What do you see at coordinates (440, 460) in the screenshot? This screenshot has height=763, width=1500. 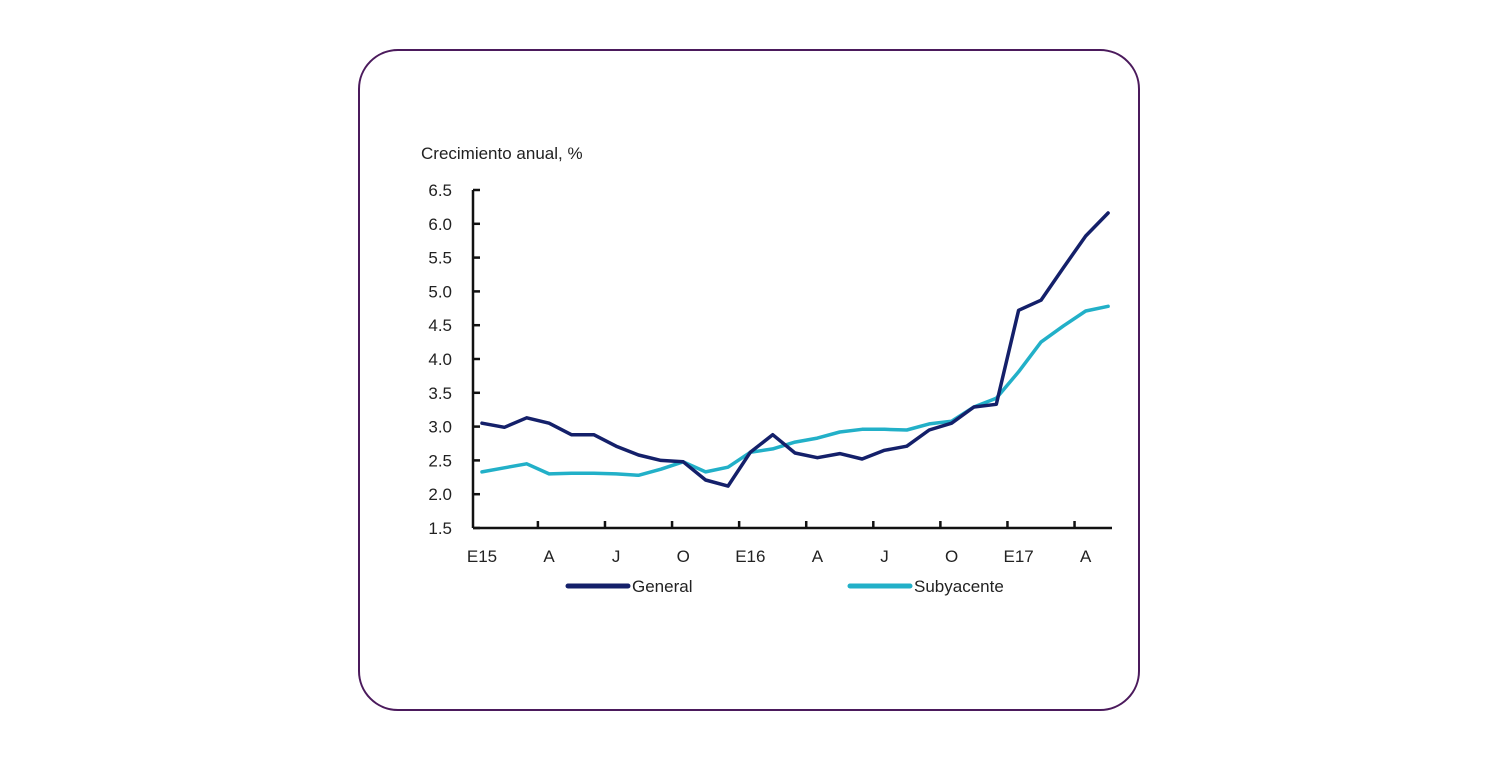 I see `y-tick-label: 2.5` at bounding box center [440, 460].